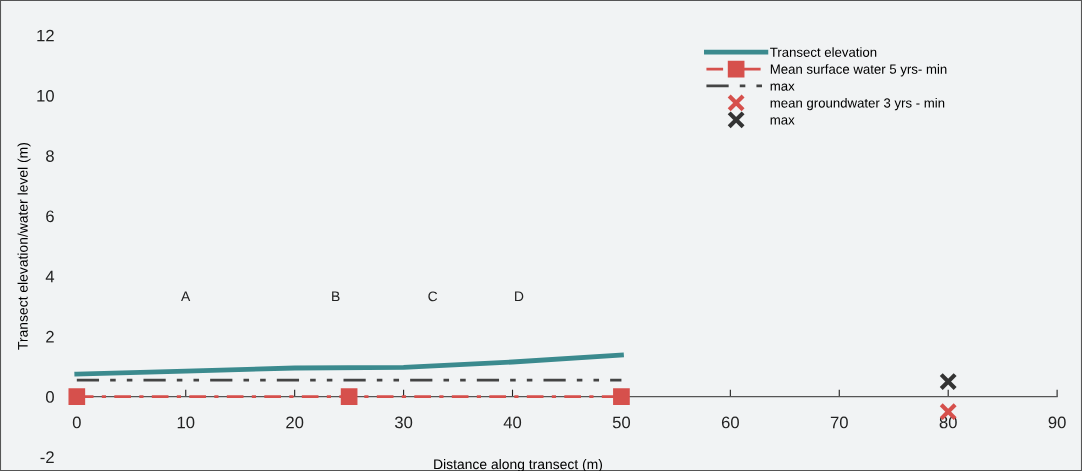 This screenshot has width=1082, height=471. Describe the element at coordinates (336, 296) in the screenshot. I see `annotation: B` at that location.